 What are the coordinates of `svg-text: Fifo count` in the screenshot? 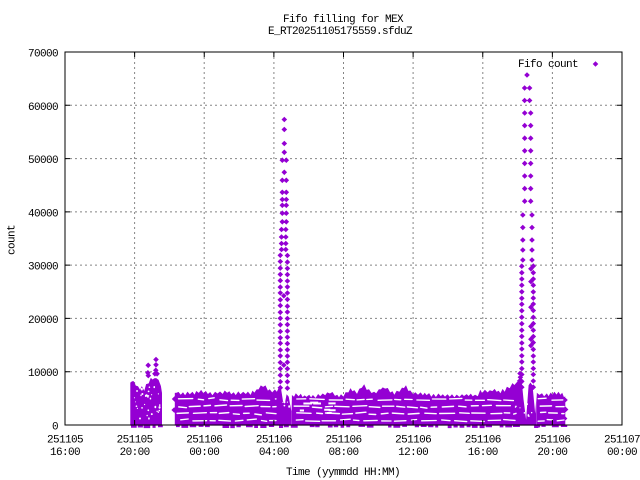 It's located at (548, 65).